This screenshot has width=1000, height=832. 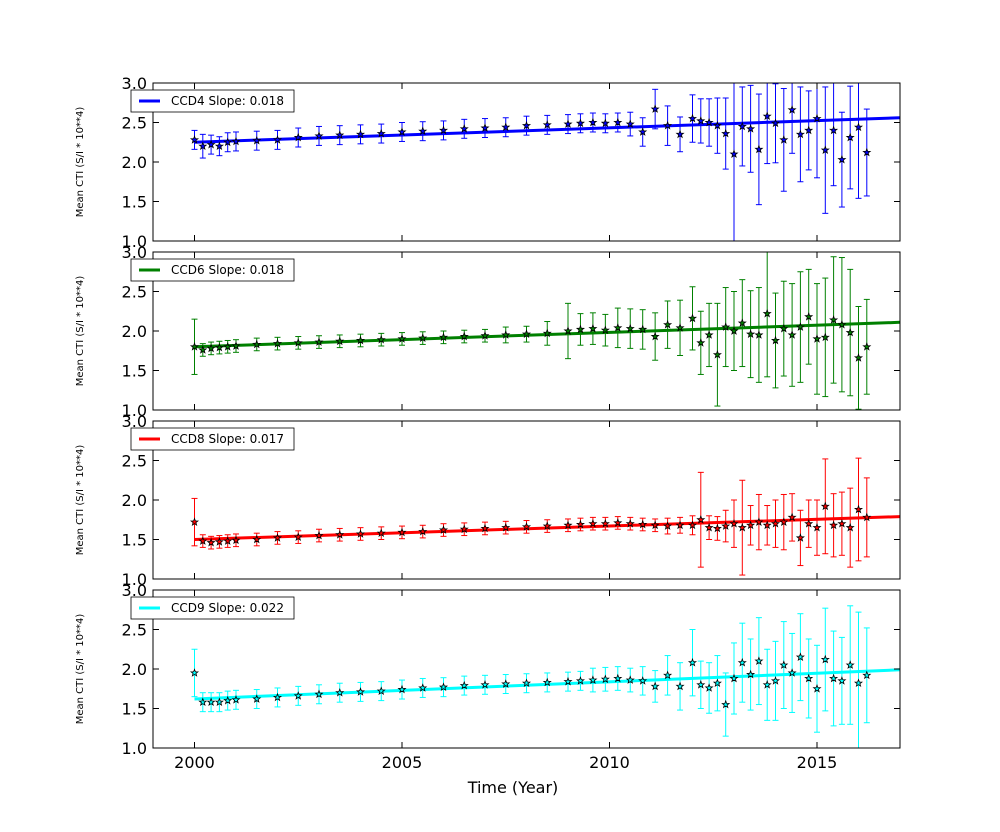 What do you see at coordinates (227, 101) in the screenshot?
I see `legend-label: CCD4 Slope: 0.018` at bounding box center [227, 101].